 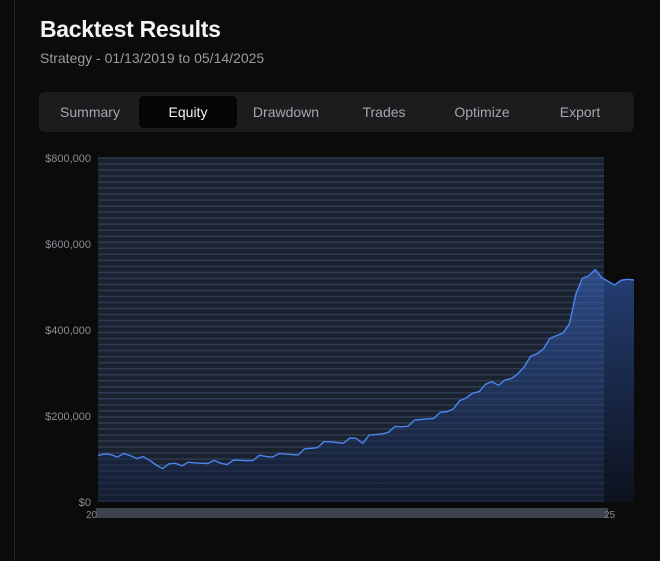 I want to click on tab-summary: Summary, so click(x=90, y=112).